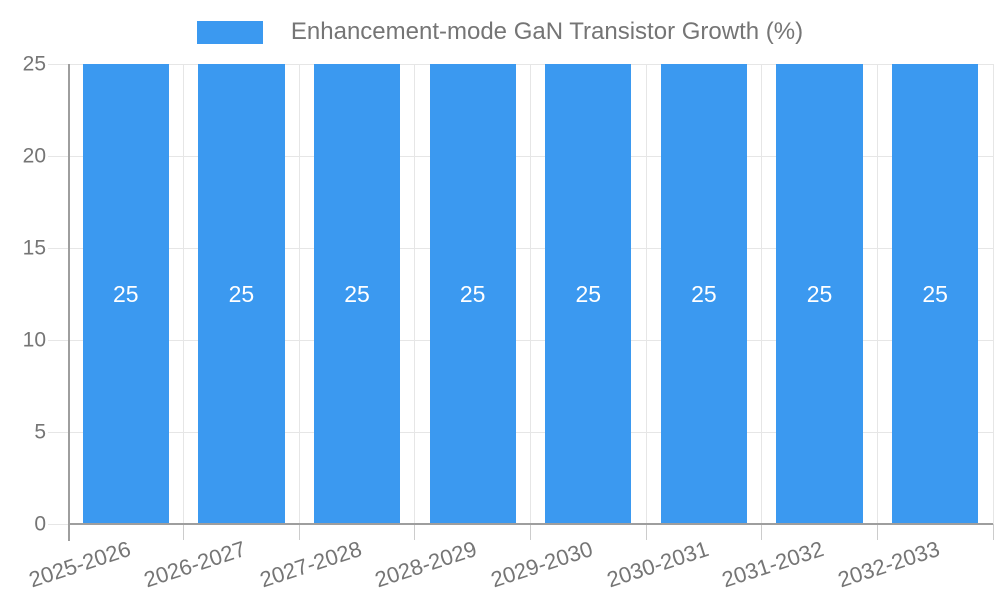 This screenshot has width=1000, height=600. I want to click on x-tick-label: 2025-2026, so click(79, 564).